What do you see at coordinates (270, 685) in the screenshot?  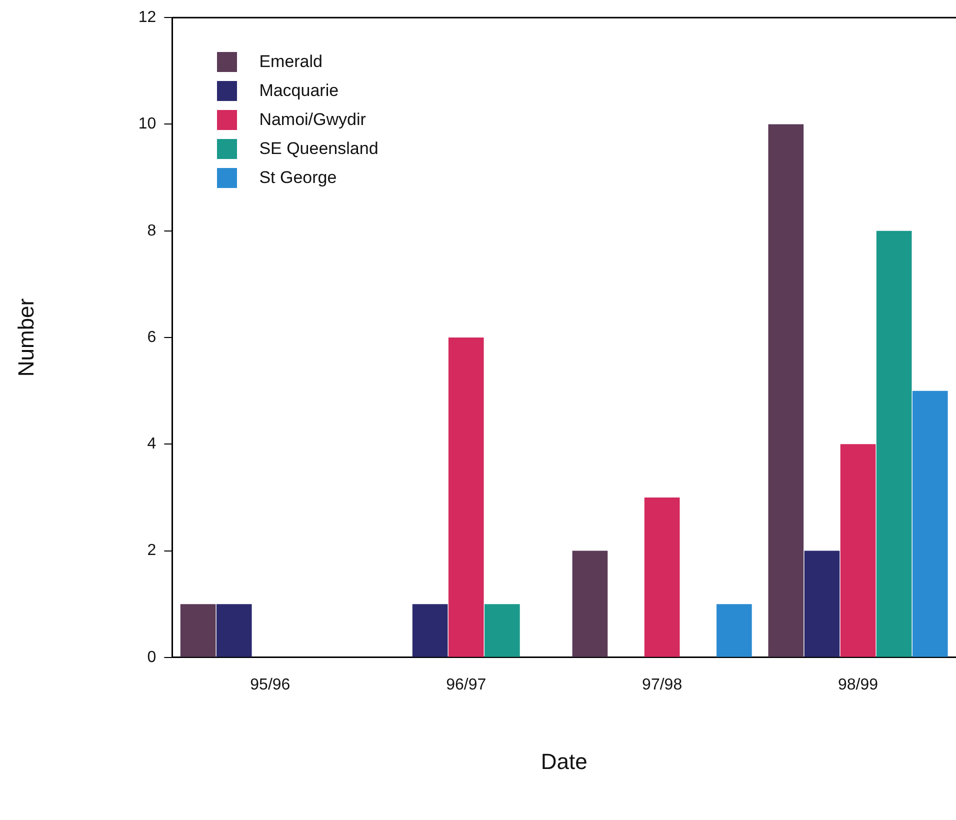 I see `x-tick-label: 95/96` at bounding box center [270, 685].